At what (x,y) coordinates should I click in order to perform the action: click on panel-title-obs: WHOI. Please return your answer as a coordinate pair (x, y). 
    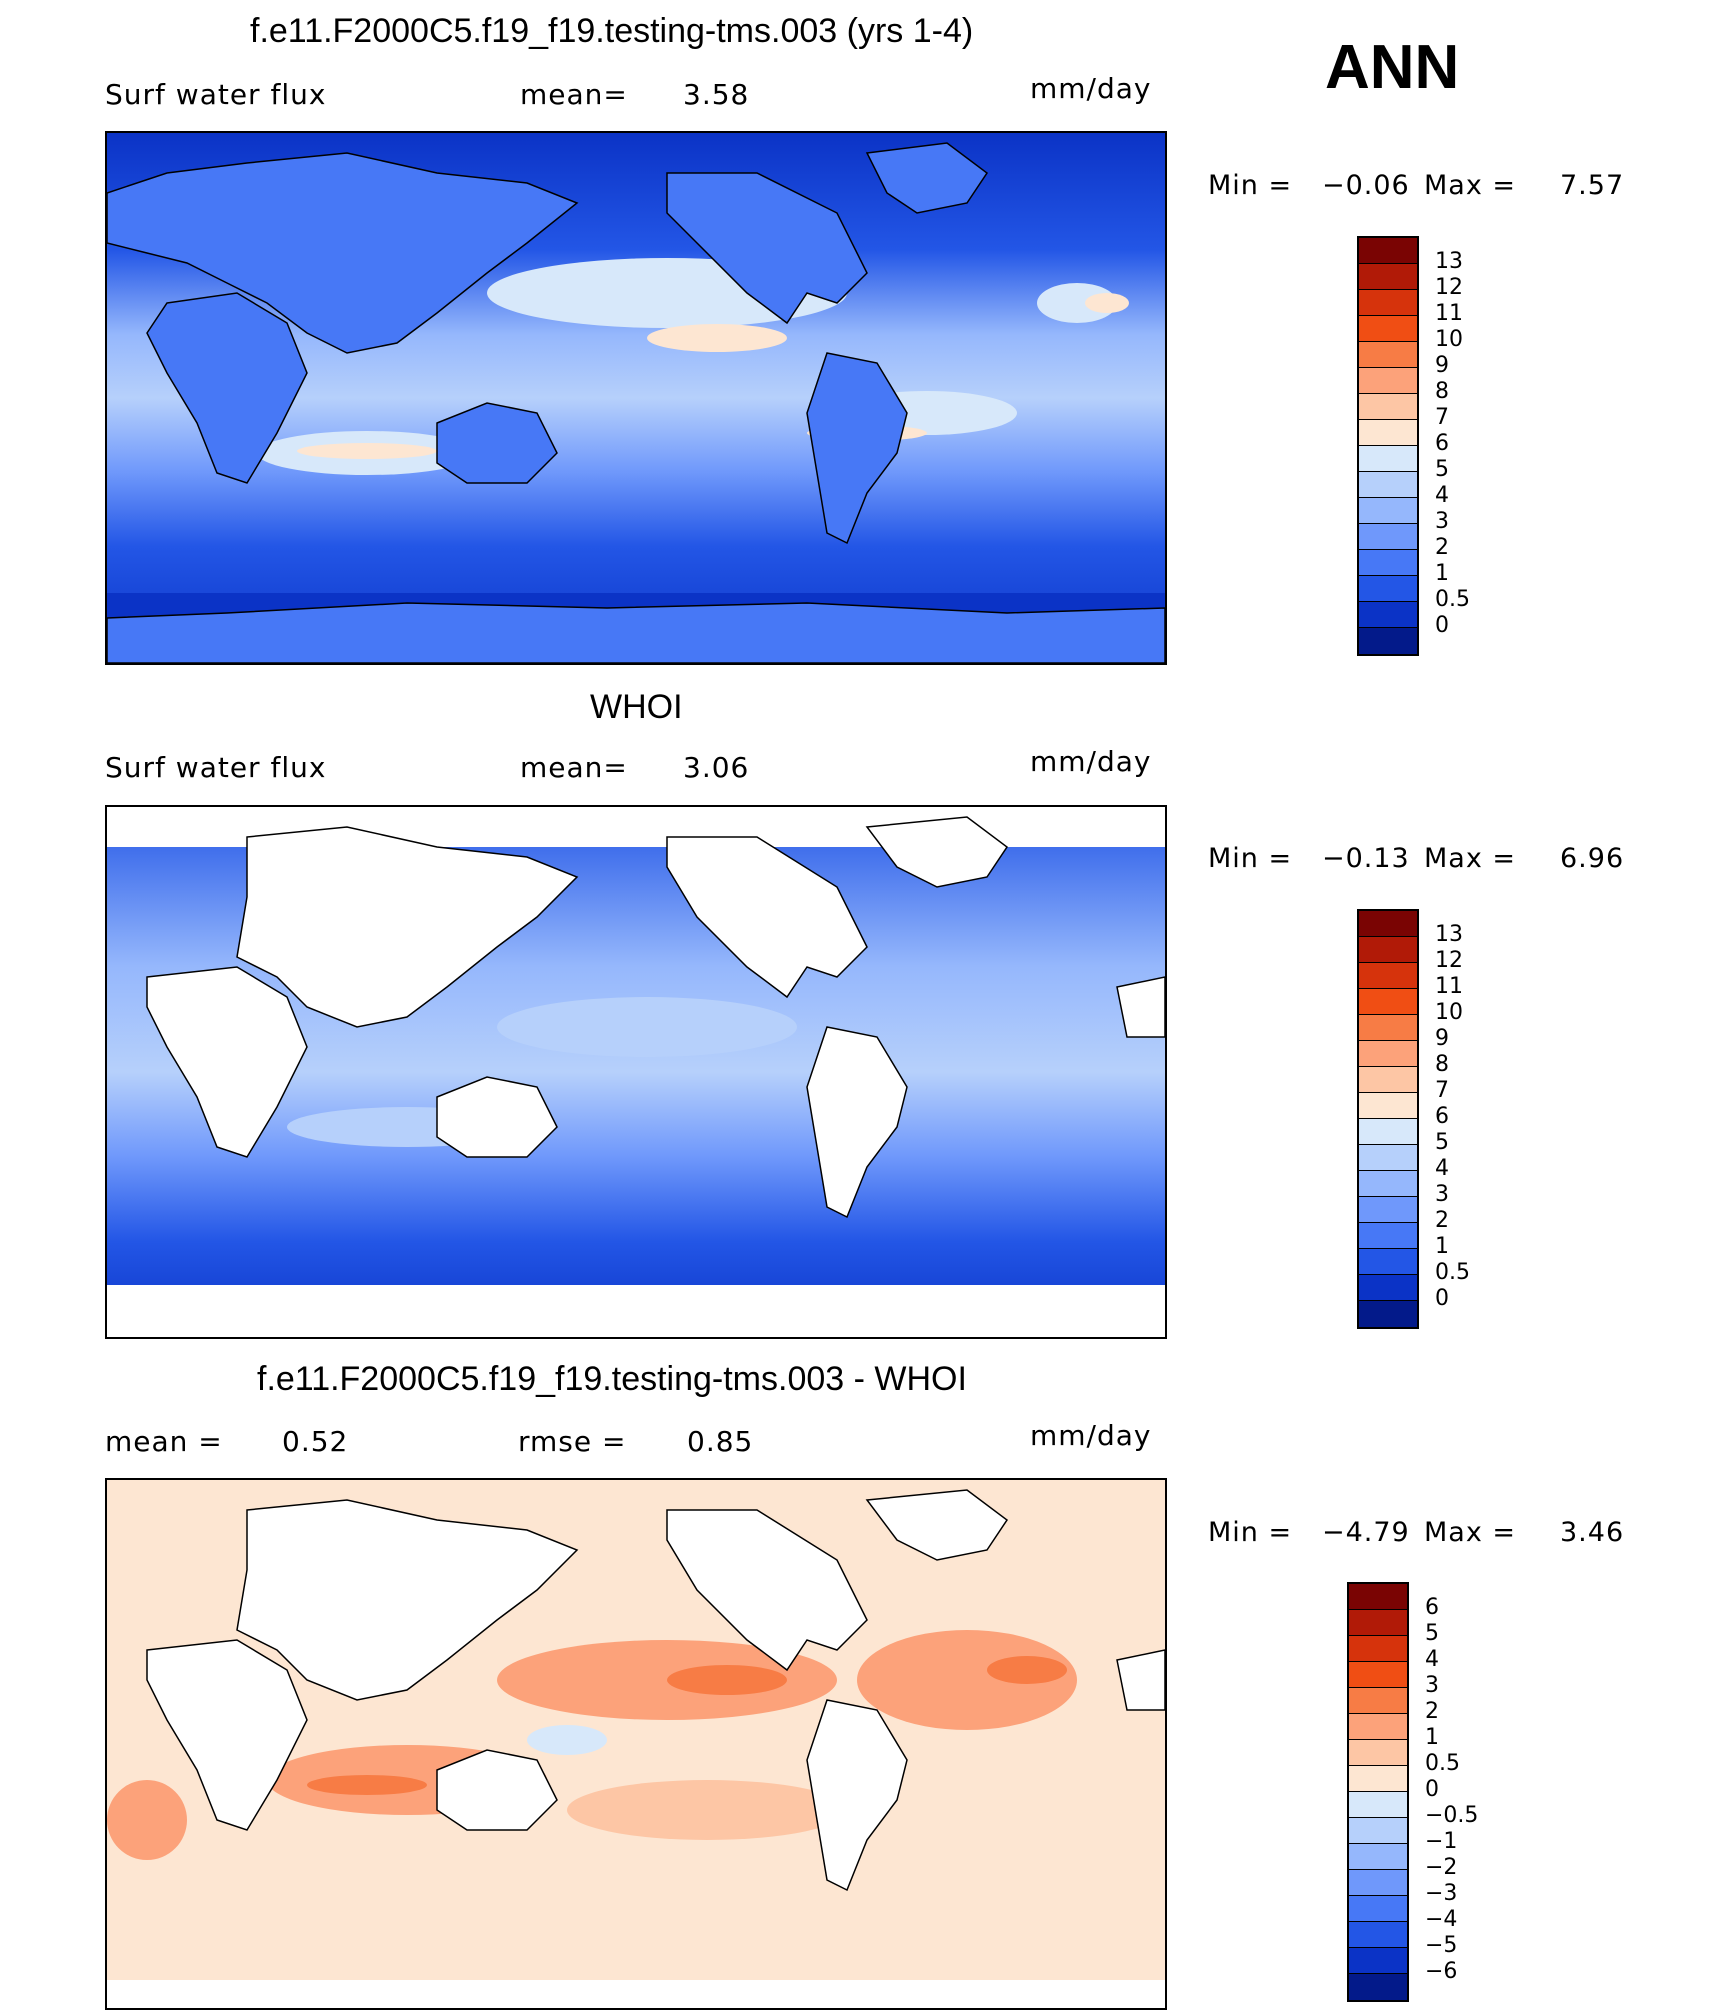
    Looking at the image, I should click on (636, 707).